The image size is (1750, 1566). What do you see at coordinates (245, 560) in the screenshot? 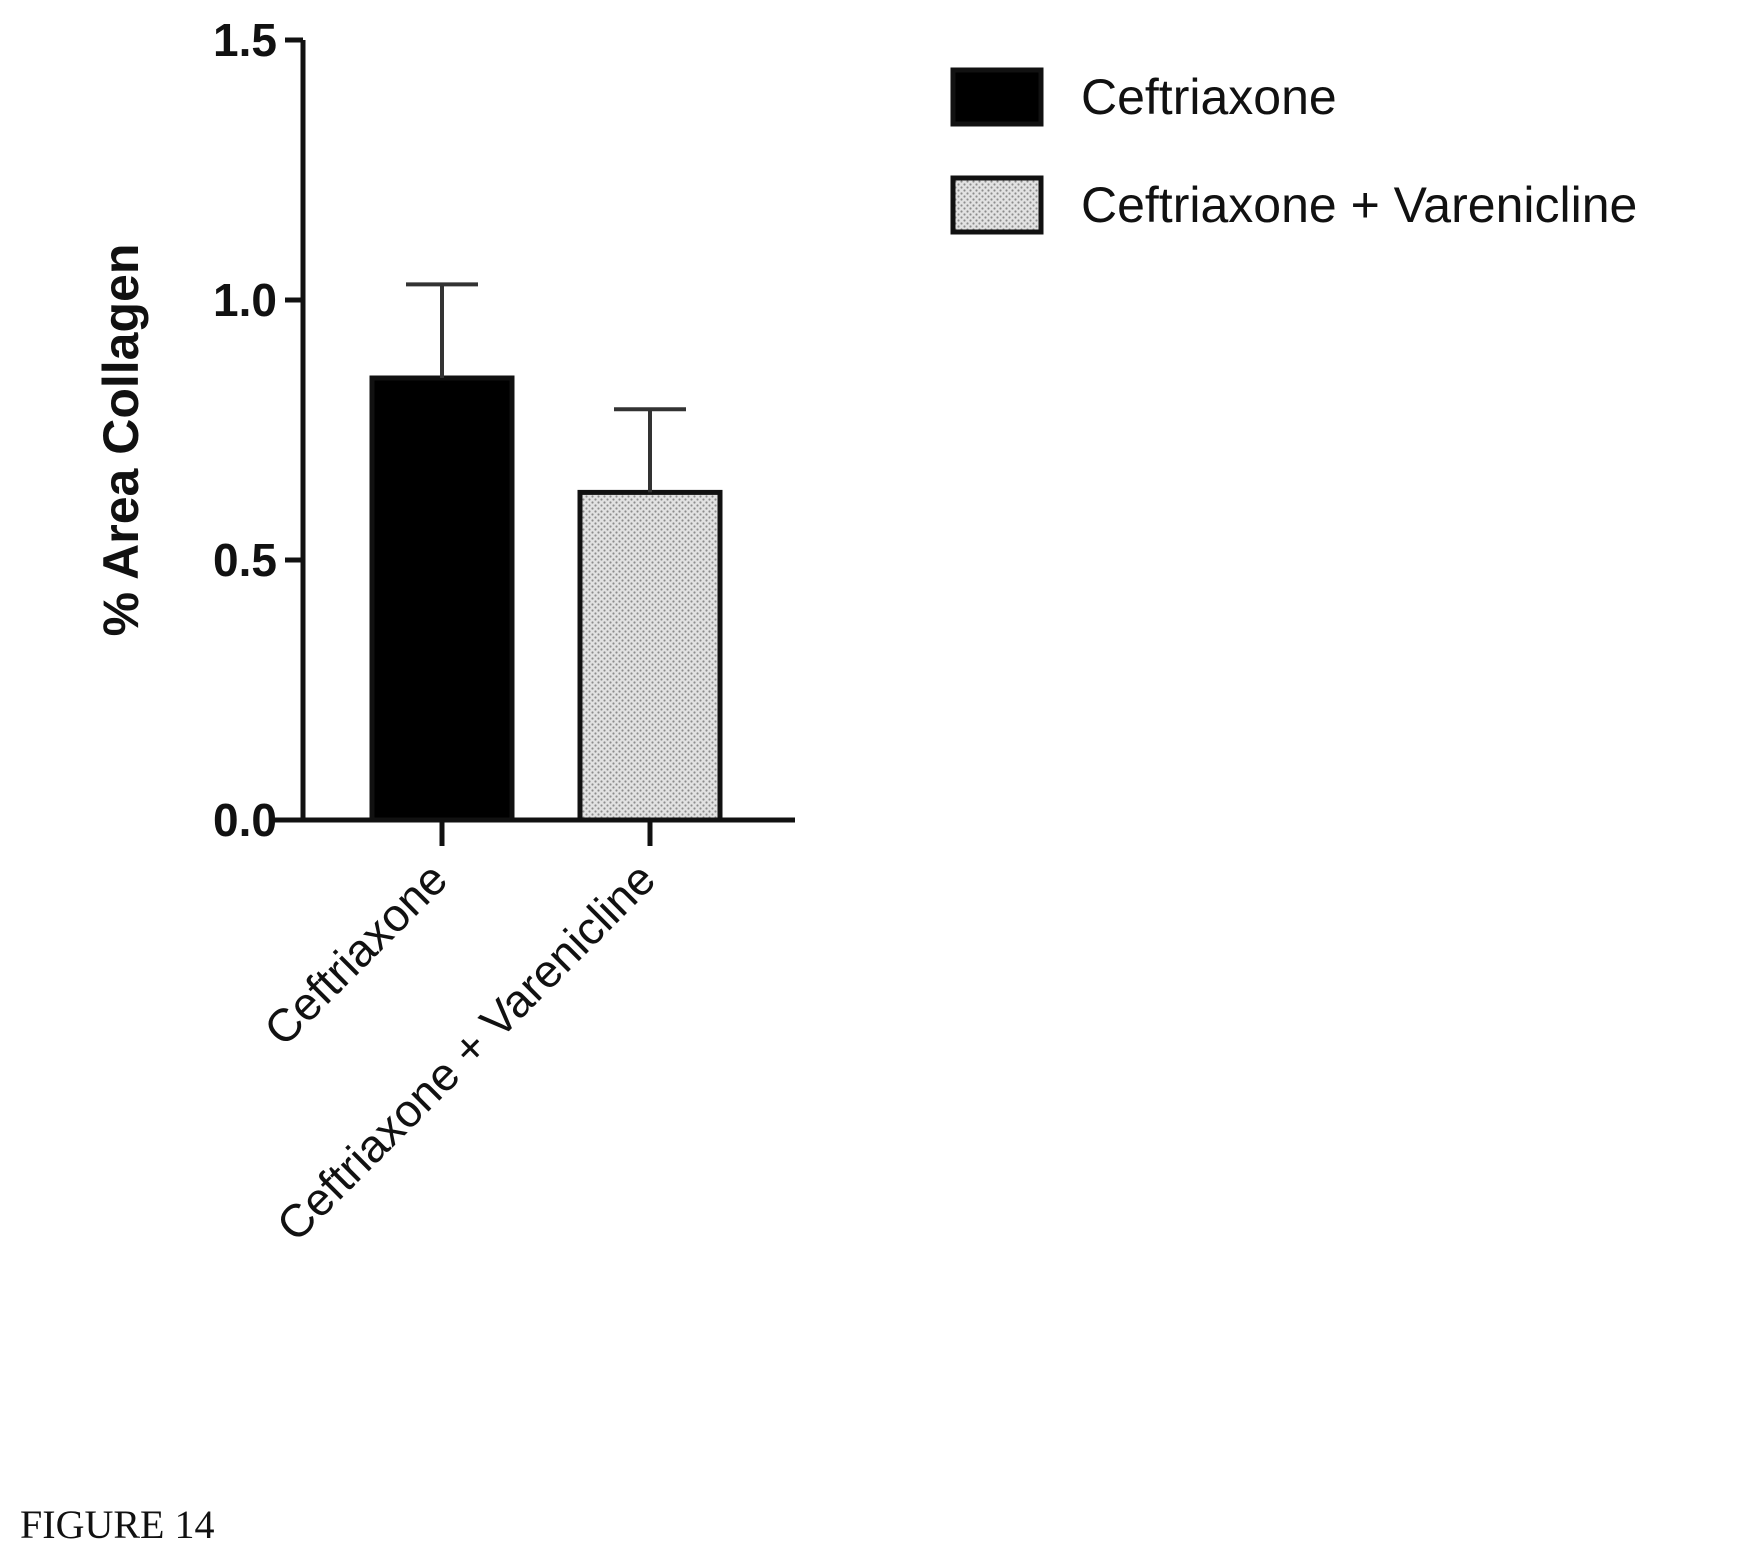
I see `y-tick-label: 0.5` at bounding box center [245, 560].